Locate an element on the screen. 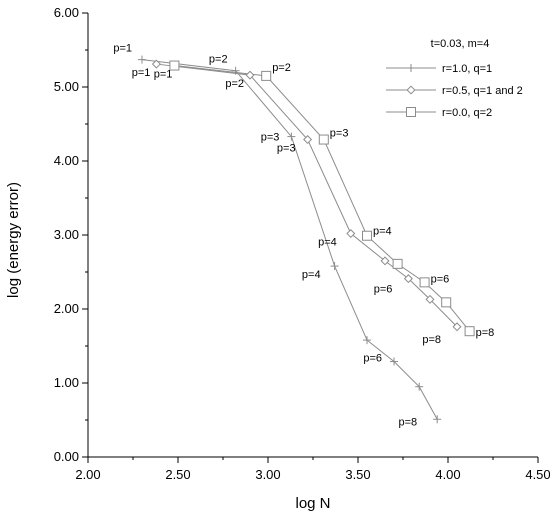 This screenshot has height=526, width=550. x-tick-label: 2.00 is located at coordinates (87, 474).